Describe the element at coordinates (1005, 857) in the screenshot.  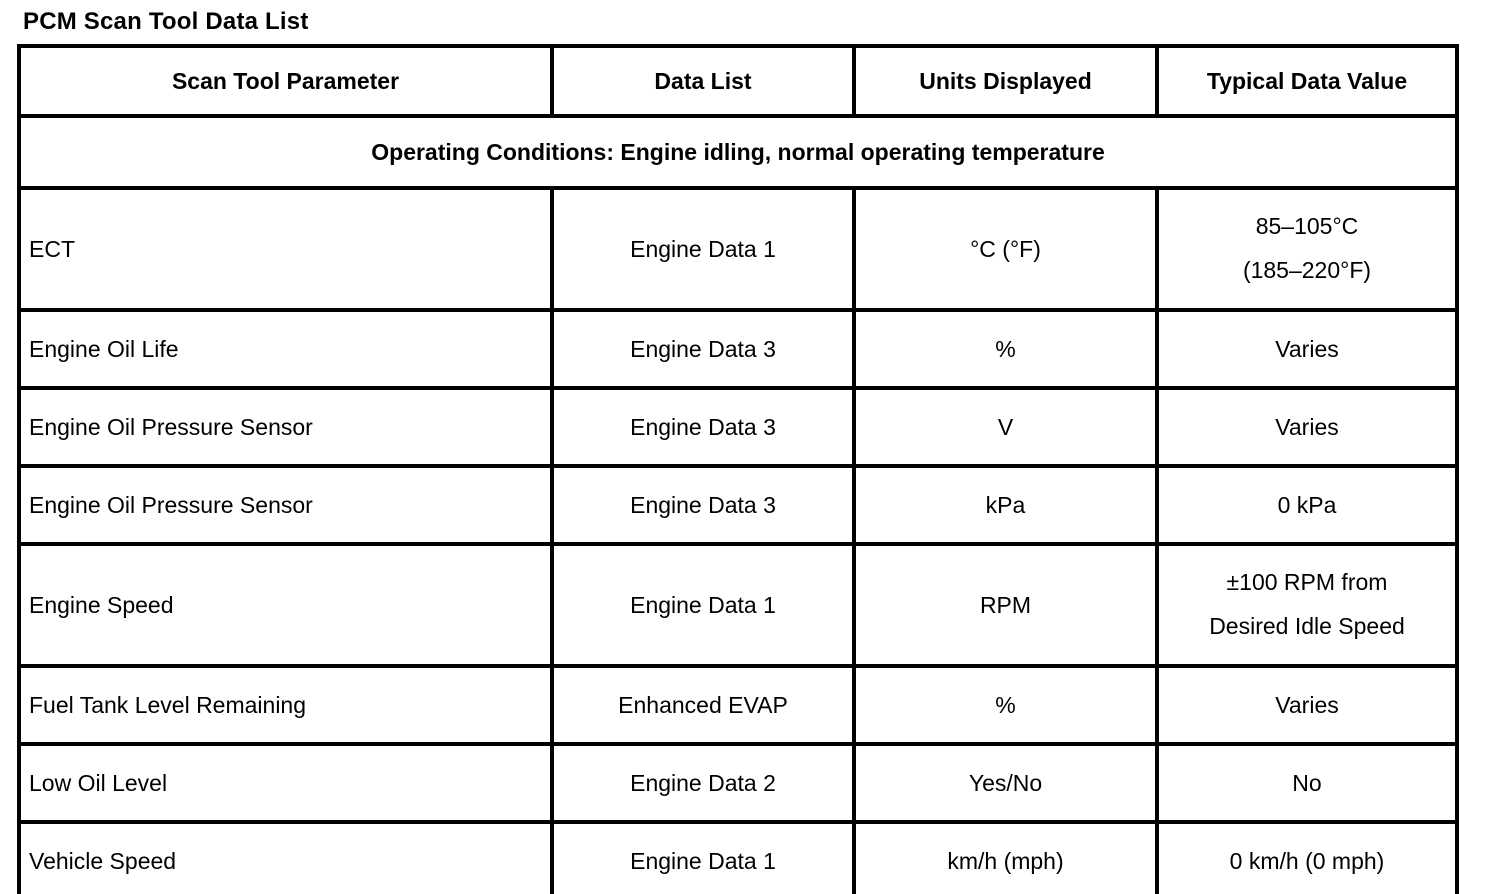
I see `cell-units: km/h (mph)` at that location.